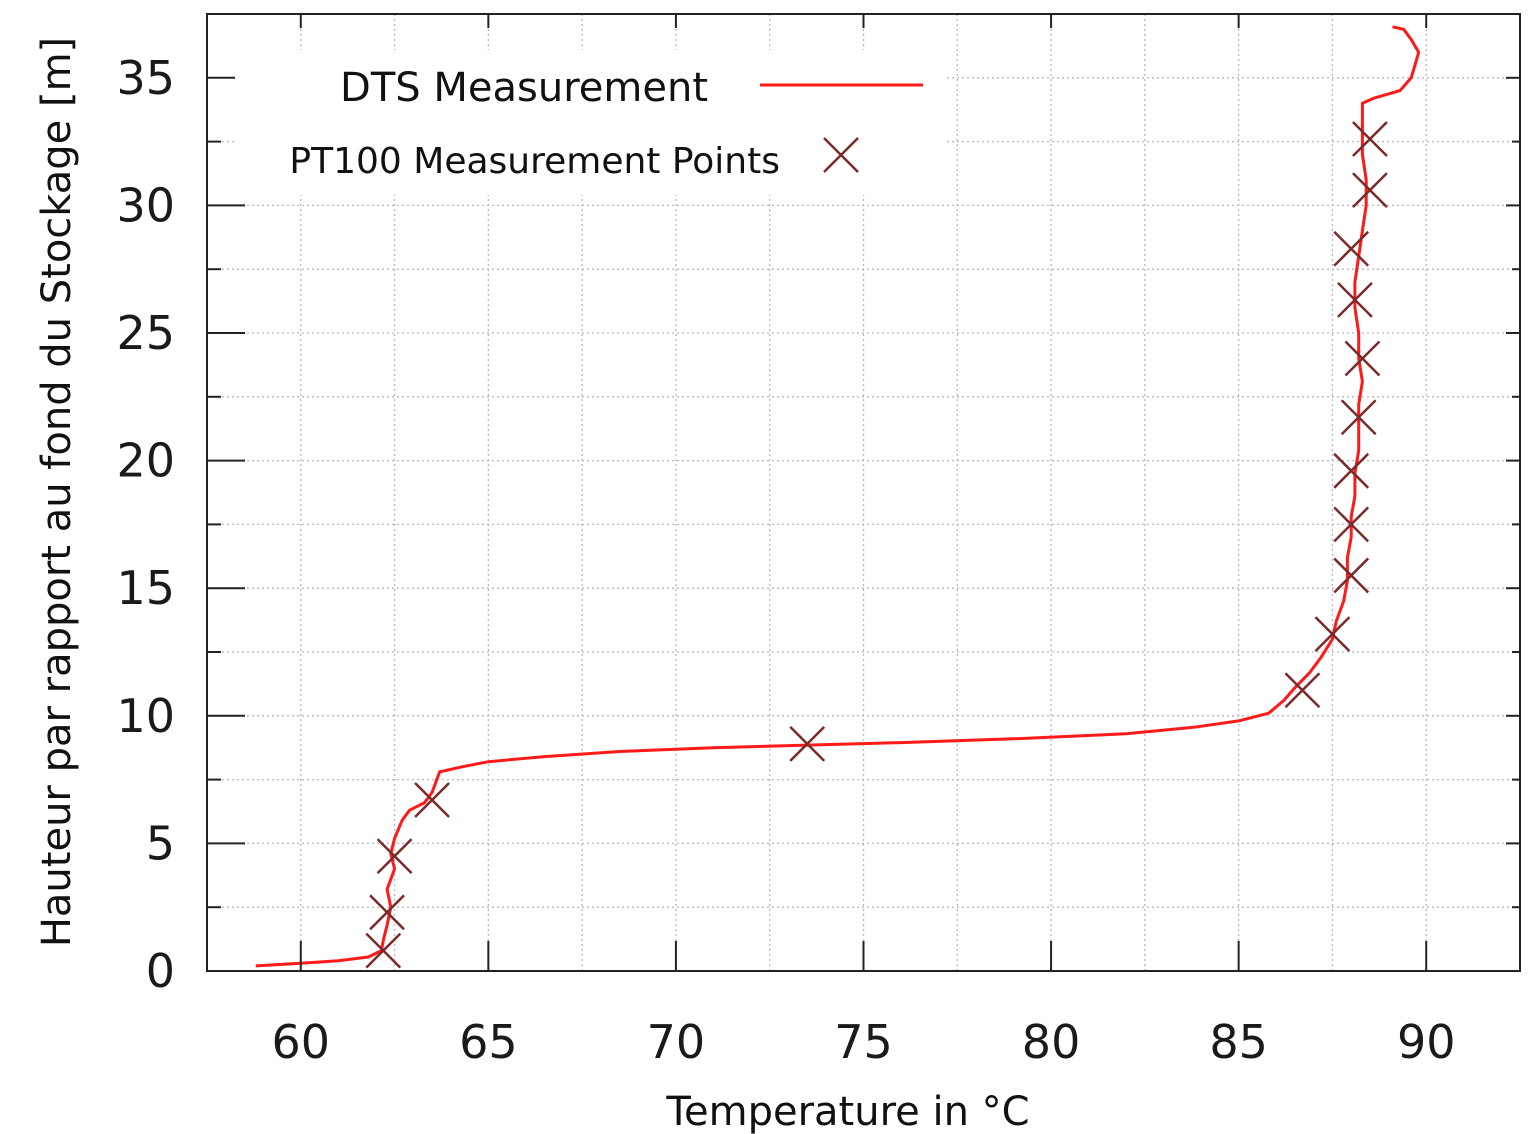 The height and width of the screenshot is (1134, 1533). What do you see at coordinates (676, 1042) in the screenshot?
I see `x-tick-label: 70` at bounding box center [676, 1042].